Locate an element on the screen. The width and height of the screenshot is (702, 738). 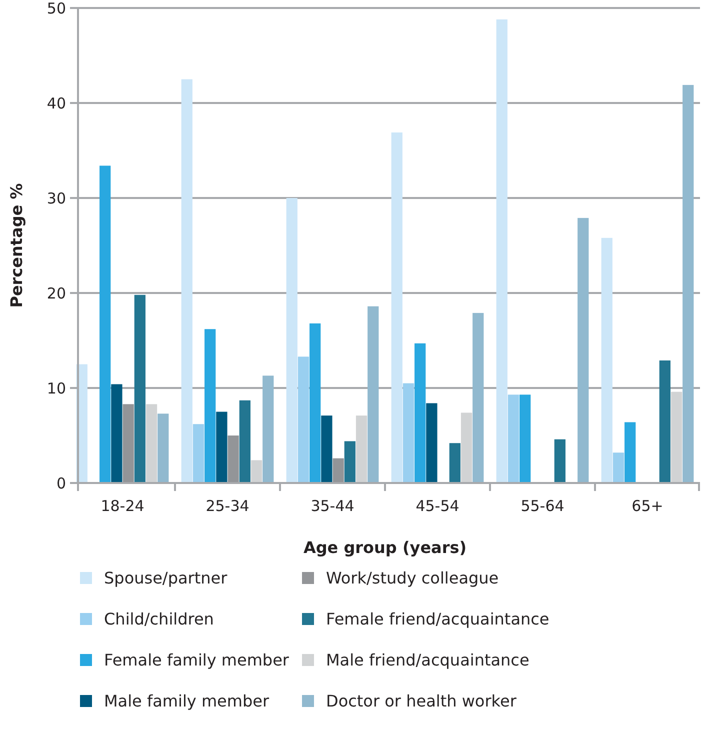
legend-label: Work/study colleague is located at coordinates (412, 578).